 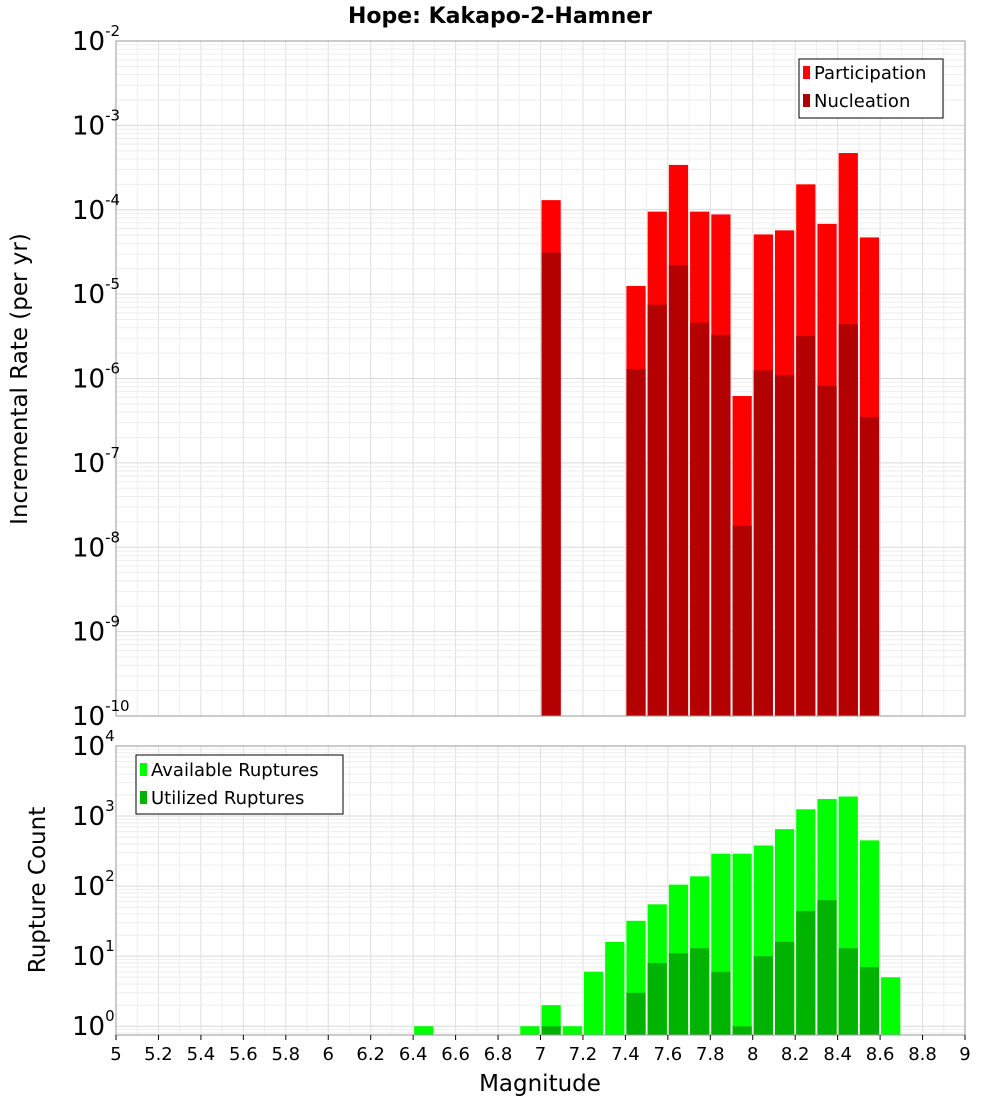 What do you see at coordinates (227, 798) in the screenshot?
I see `legend-label-utilized: Utilized Ruptures` at bounding box center [227, 798].